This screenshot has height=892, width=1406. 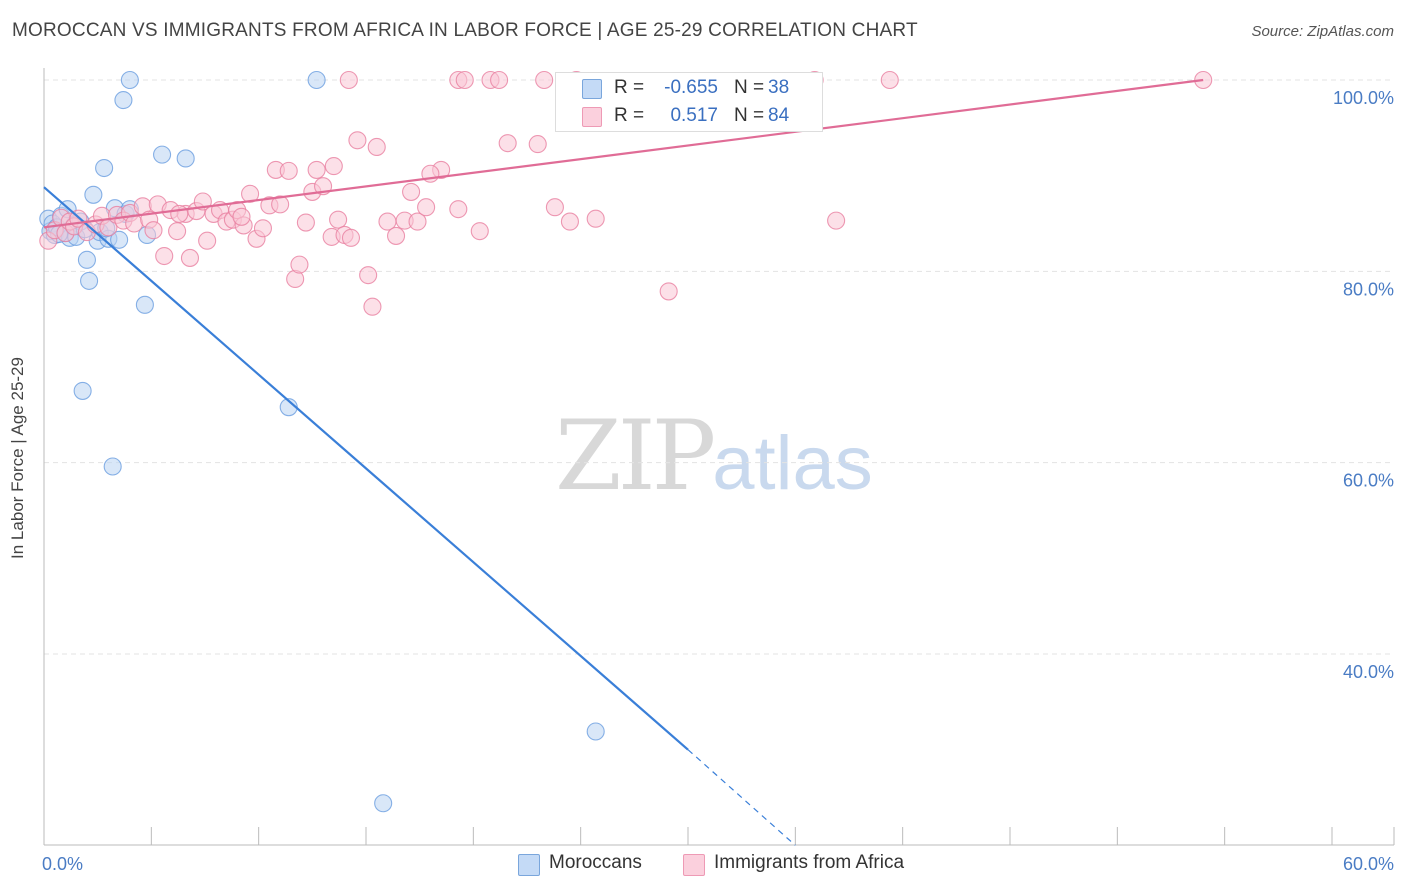 What do you see at coordinates (1322, 31) in the screenshot?
I see `source-credit: Source: ZipAtlas.com` at bounding box center [1322, 31].